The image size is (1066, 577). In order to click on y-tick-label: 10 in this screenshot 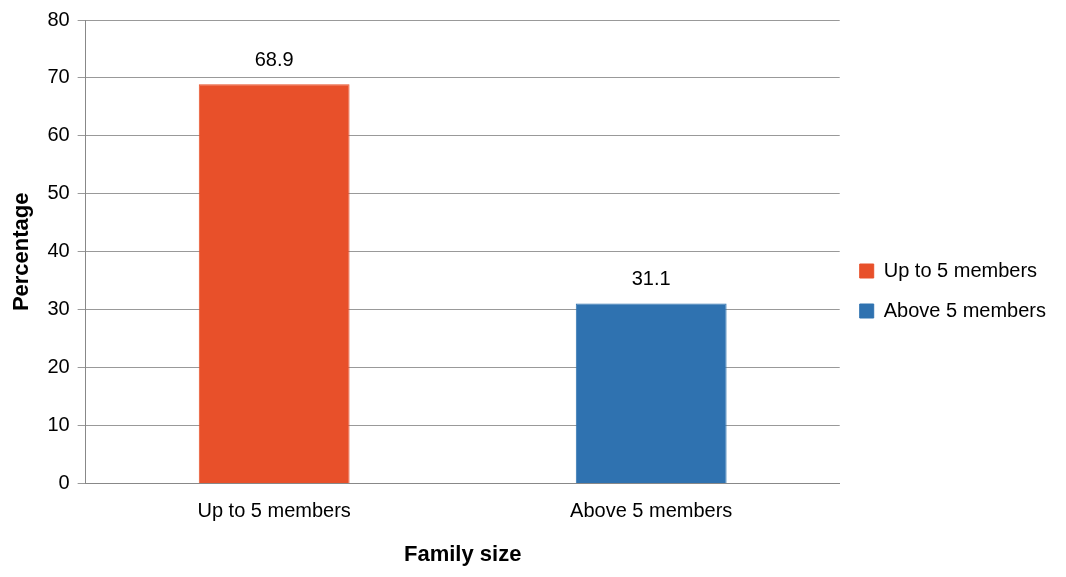, I will do `click(58, 424)`.